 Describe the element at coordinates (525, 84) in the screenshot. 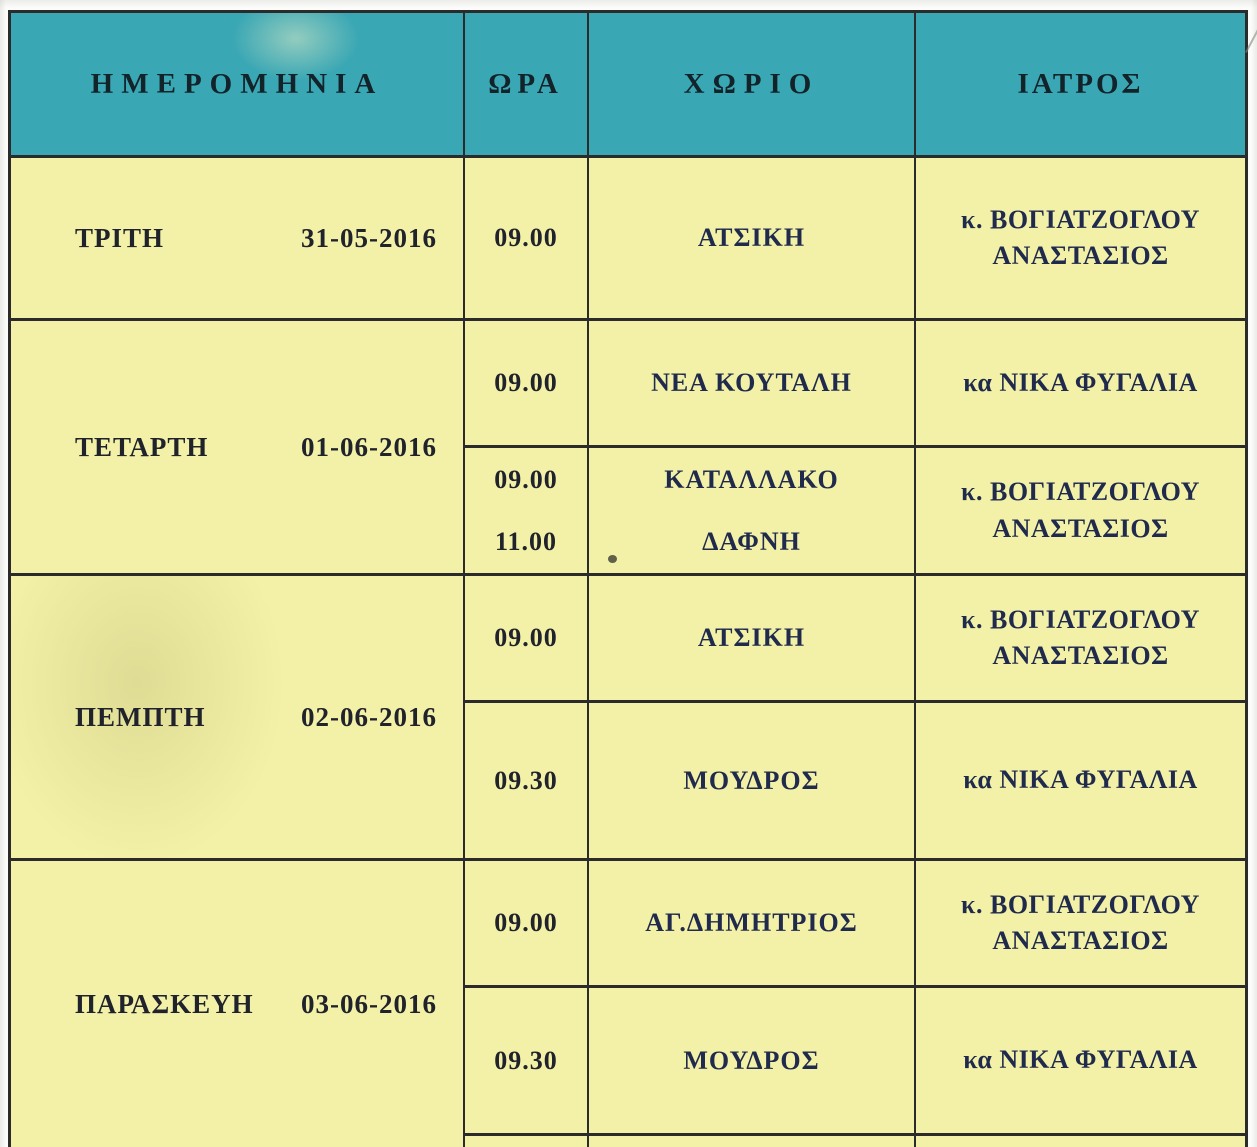

I see `header-time: ΩΡΑ` at that location.